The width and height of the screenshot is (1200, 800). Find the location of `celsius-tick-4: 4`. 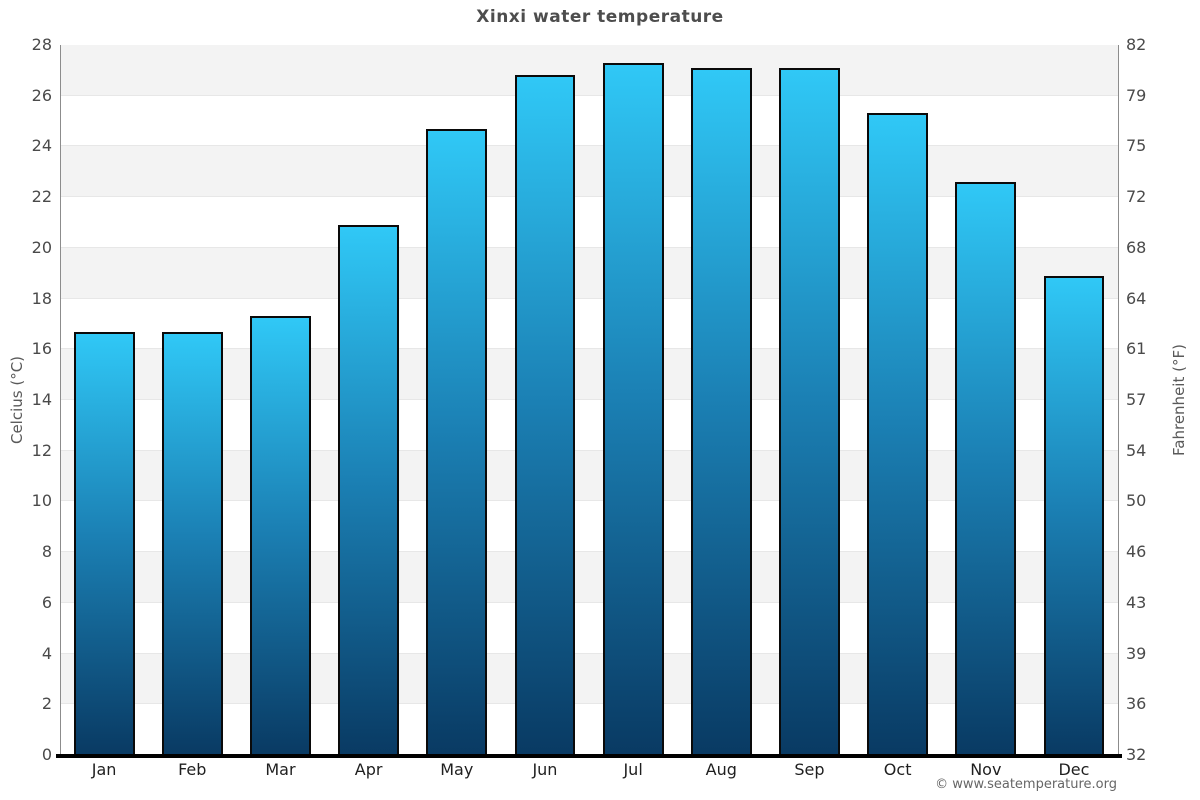

celsius-tick-4: 4 is located at coordinates (46, 653).